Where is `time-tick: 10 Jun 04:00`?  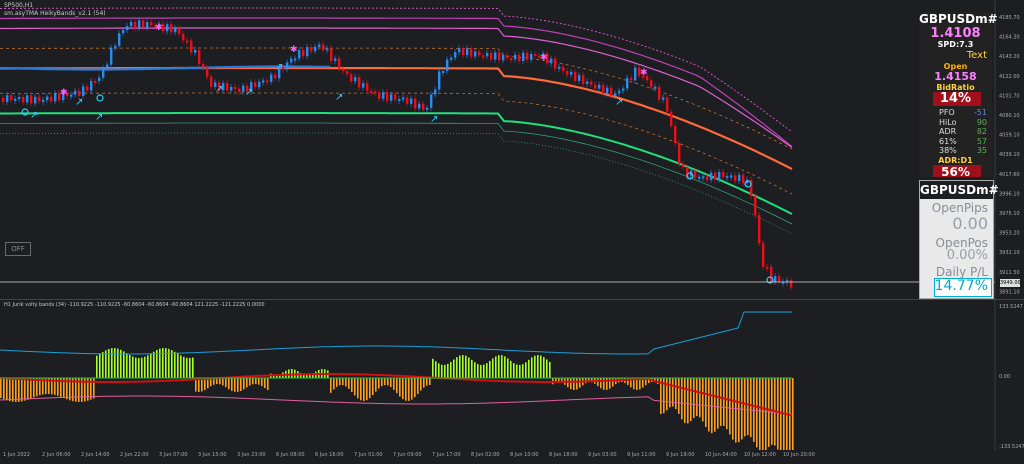 time-tick: 10 Jun 04:00 is located at coordinates (721, 455).